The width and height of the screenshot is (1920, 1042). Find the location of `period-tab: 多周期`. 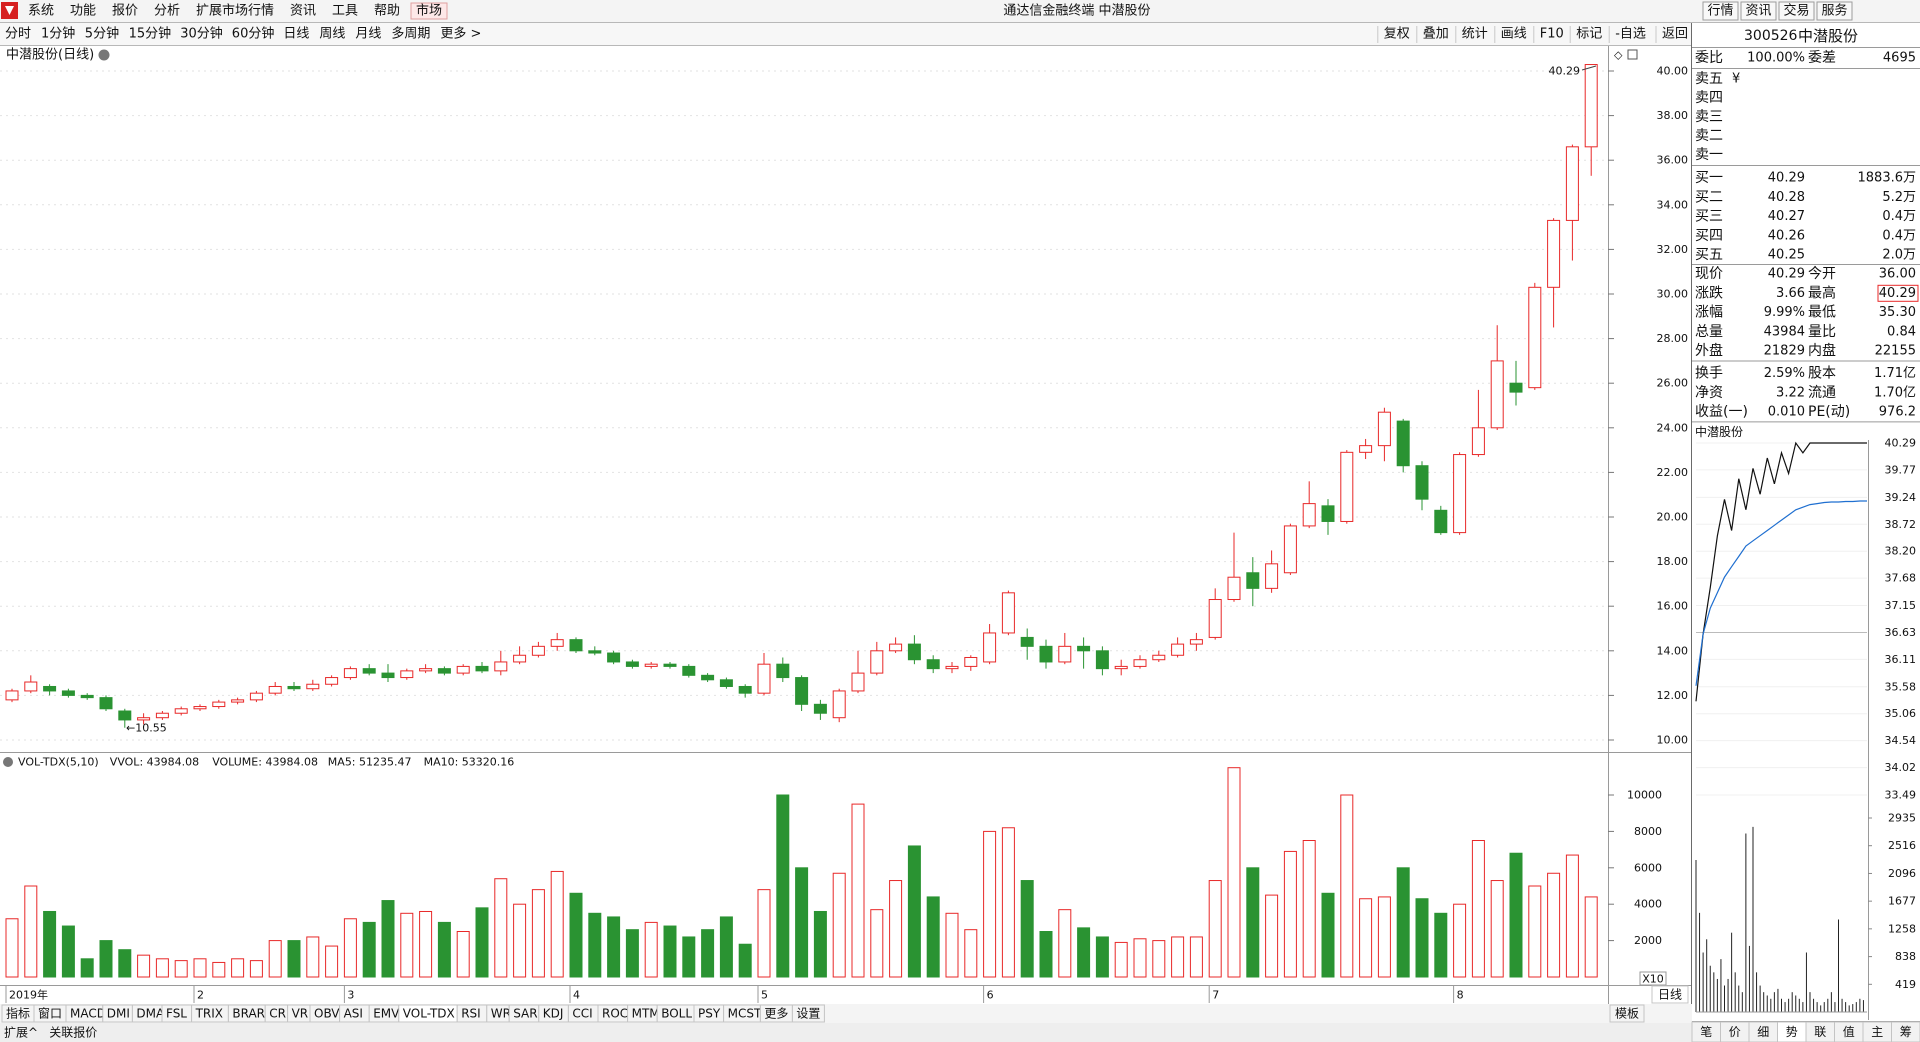

period-tab: 多周期 is located at coordinates (410, 34).